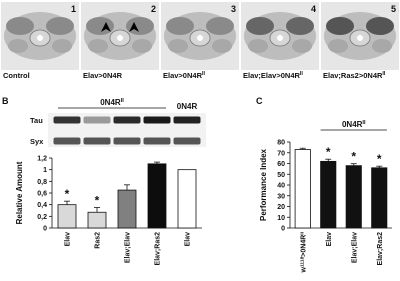 The height and width of the screenshot is (281, 400). Describe the element at coordinates (281, 143) in the screenshot. I see `y-tick-label: 80` at that location.